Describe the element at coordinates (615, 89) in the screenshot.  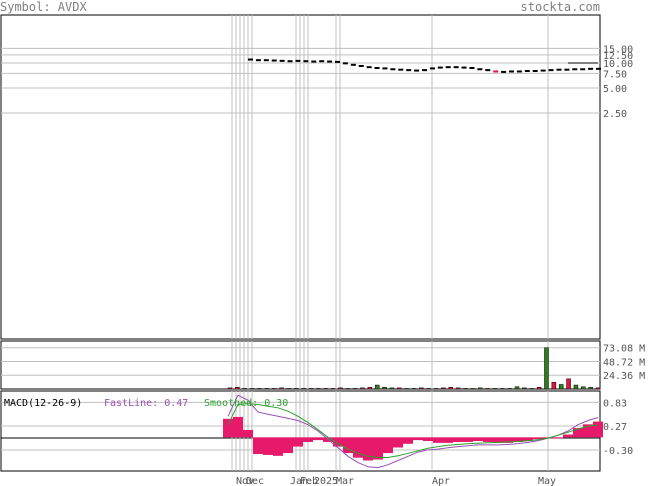
I see `price-tick-label: 5.00` at that location.